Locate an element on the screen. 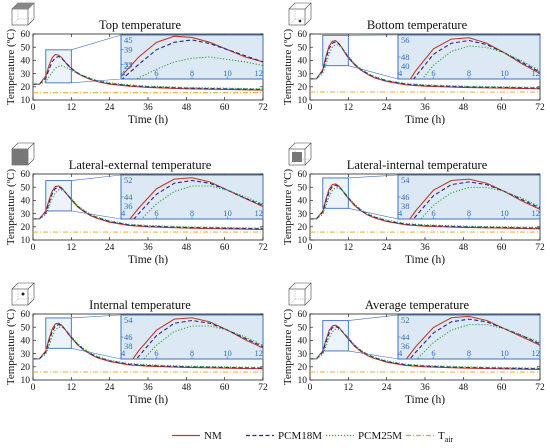 Image resolution: width=550 pixels, height=448 pixels. inset-y-tick-label: 44 is located at coordinates (128, 197).